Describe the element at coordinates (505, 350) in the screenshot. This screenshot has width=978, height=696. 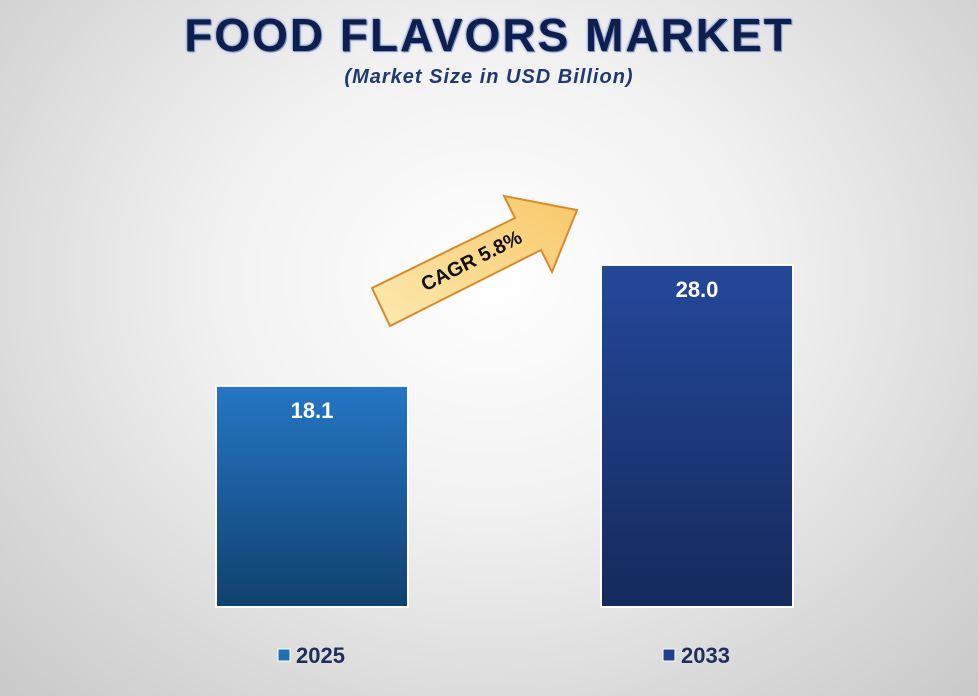
I see `value-labels-layer: 18.1 28.0` at that location.